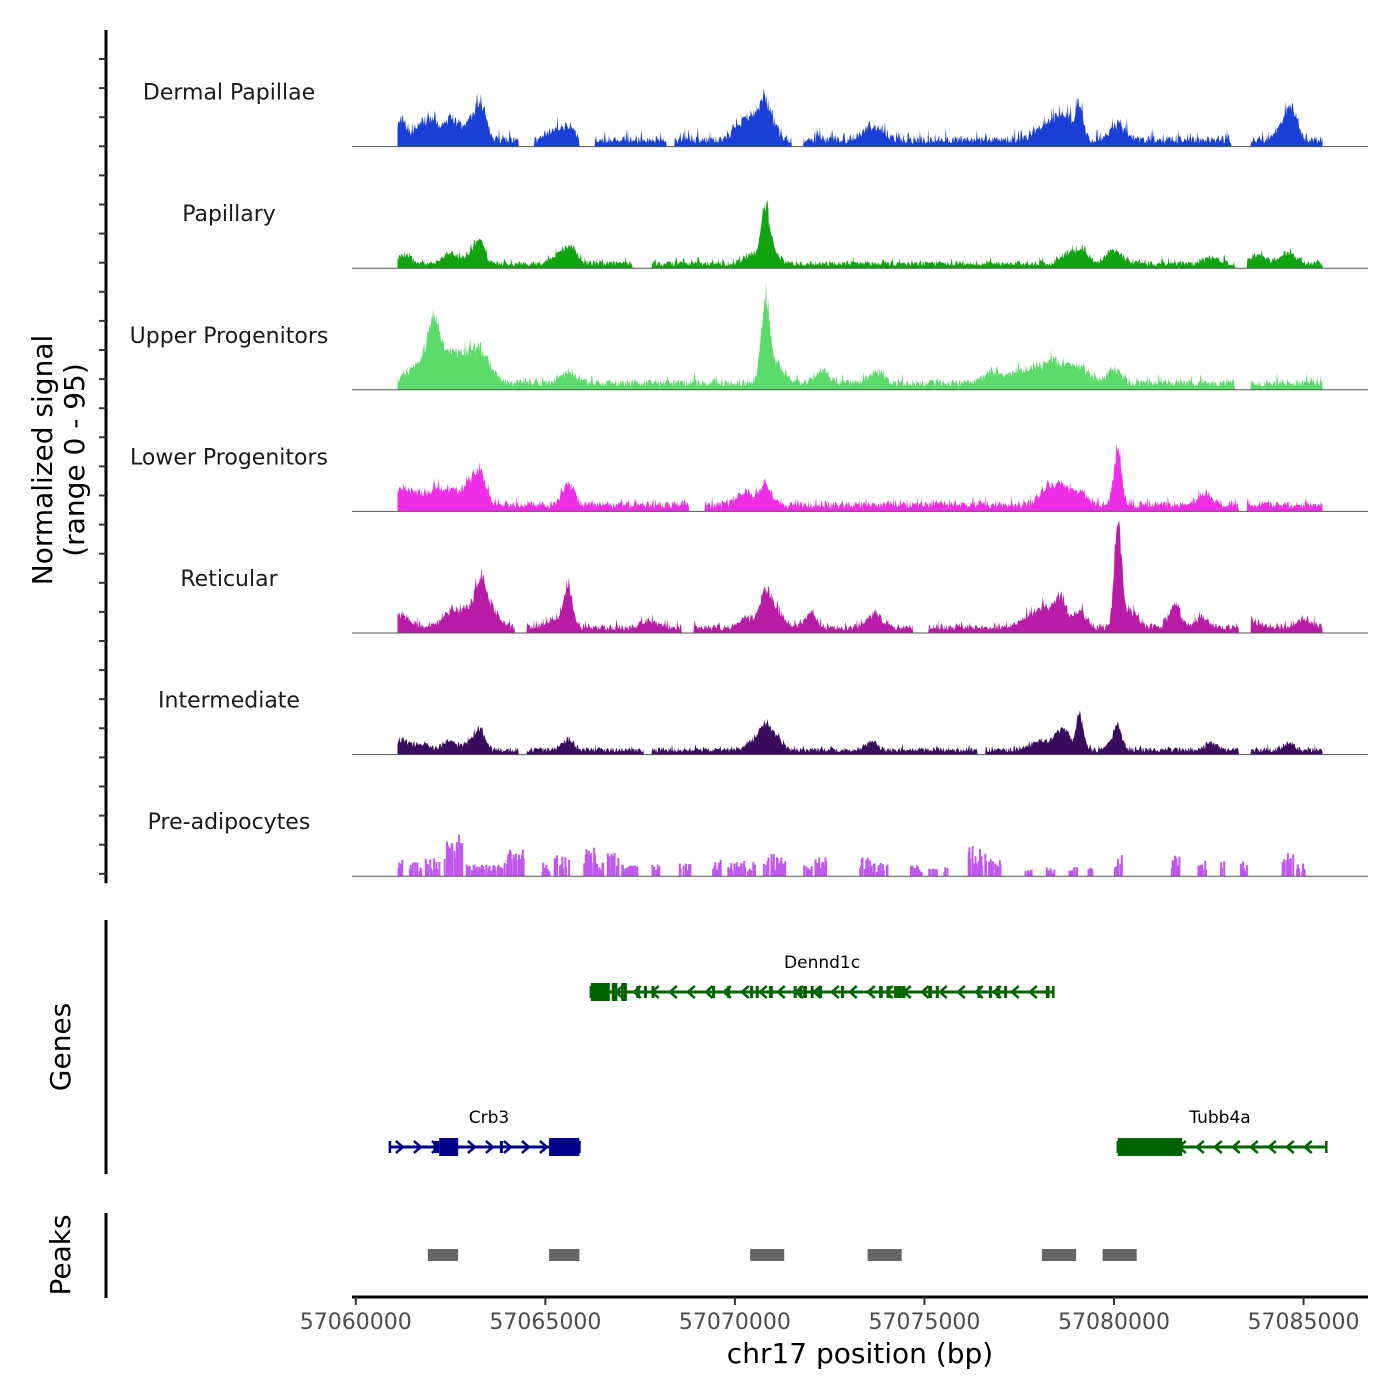  What do you see at coordinates (356, 1322) in the screenshot?
I see `x-tick-label: 57060000` at bounding box center [356, 1322].